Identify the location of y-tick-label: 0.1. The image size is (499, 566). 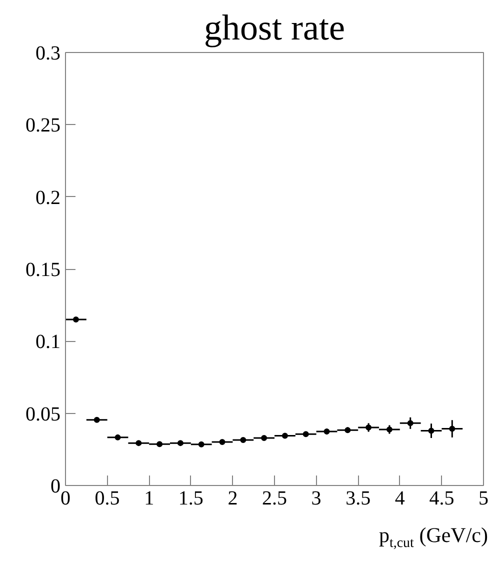
(48, 342).